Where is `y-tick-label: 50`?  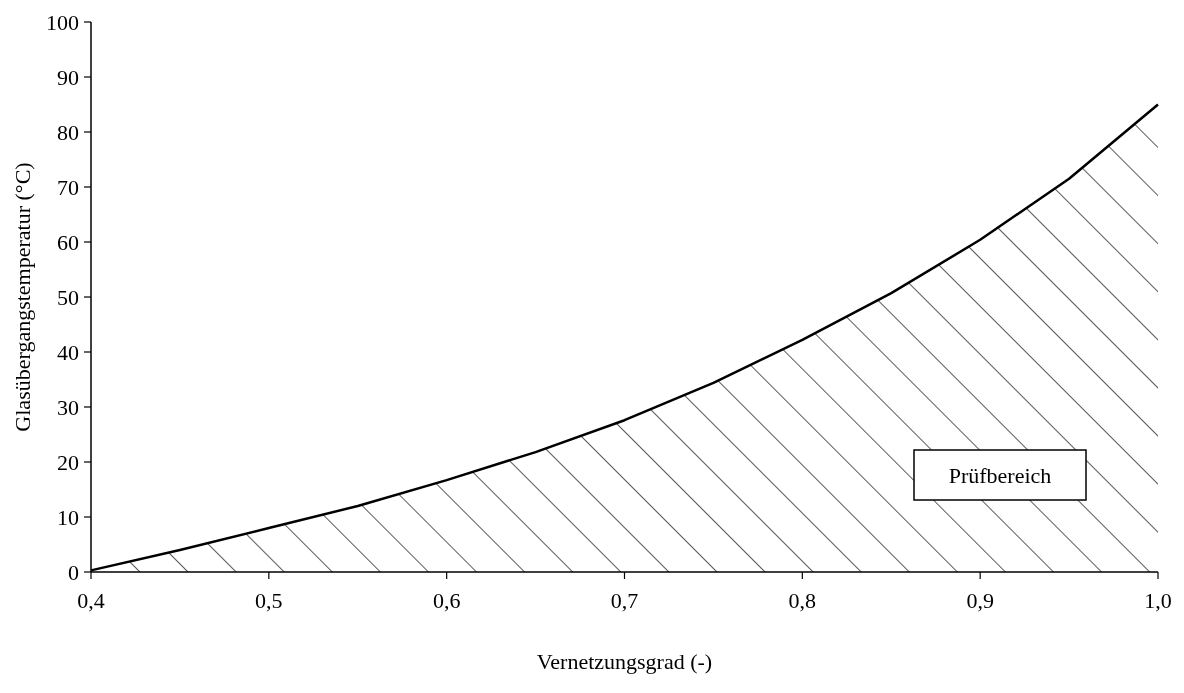 y-tick-label: 50 is located at coordinates (68, 297).